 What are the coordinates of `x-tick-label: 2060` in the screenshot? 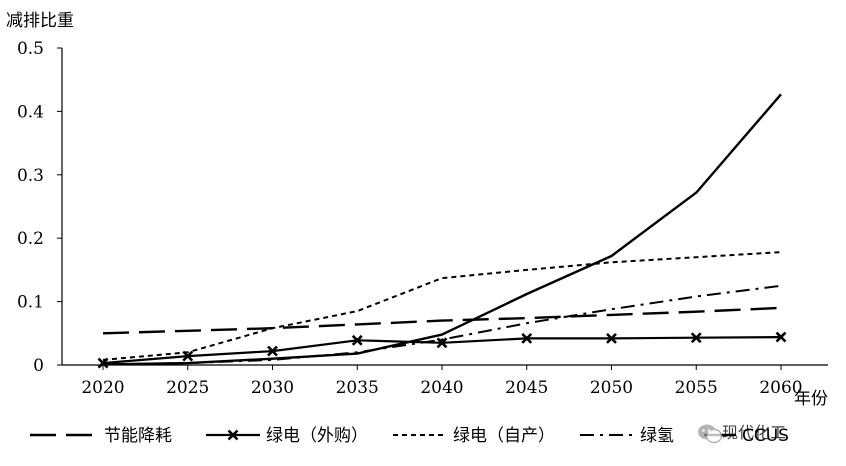 It's located at (780, 388).